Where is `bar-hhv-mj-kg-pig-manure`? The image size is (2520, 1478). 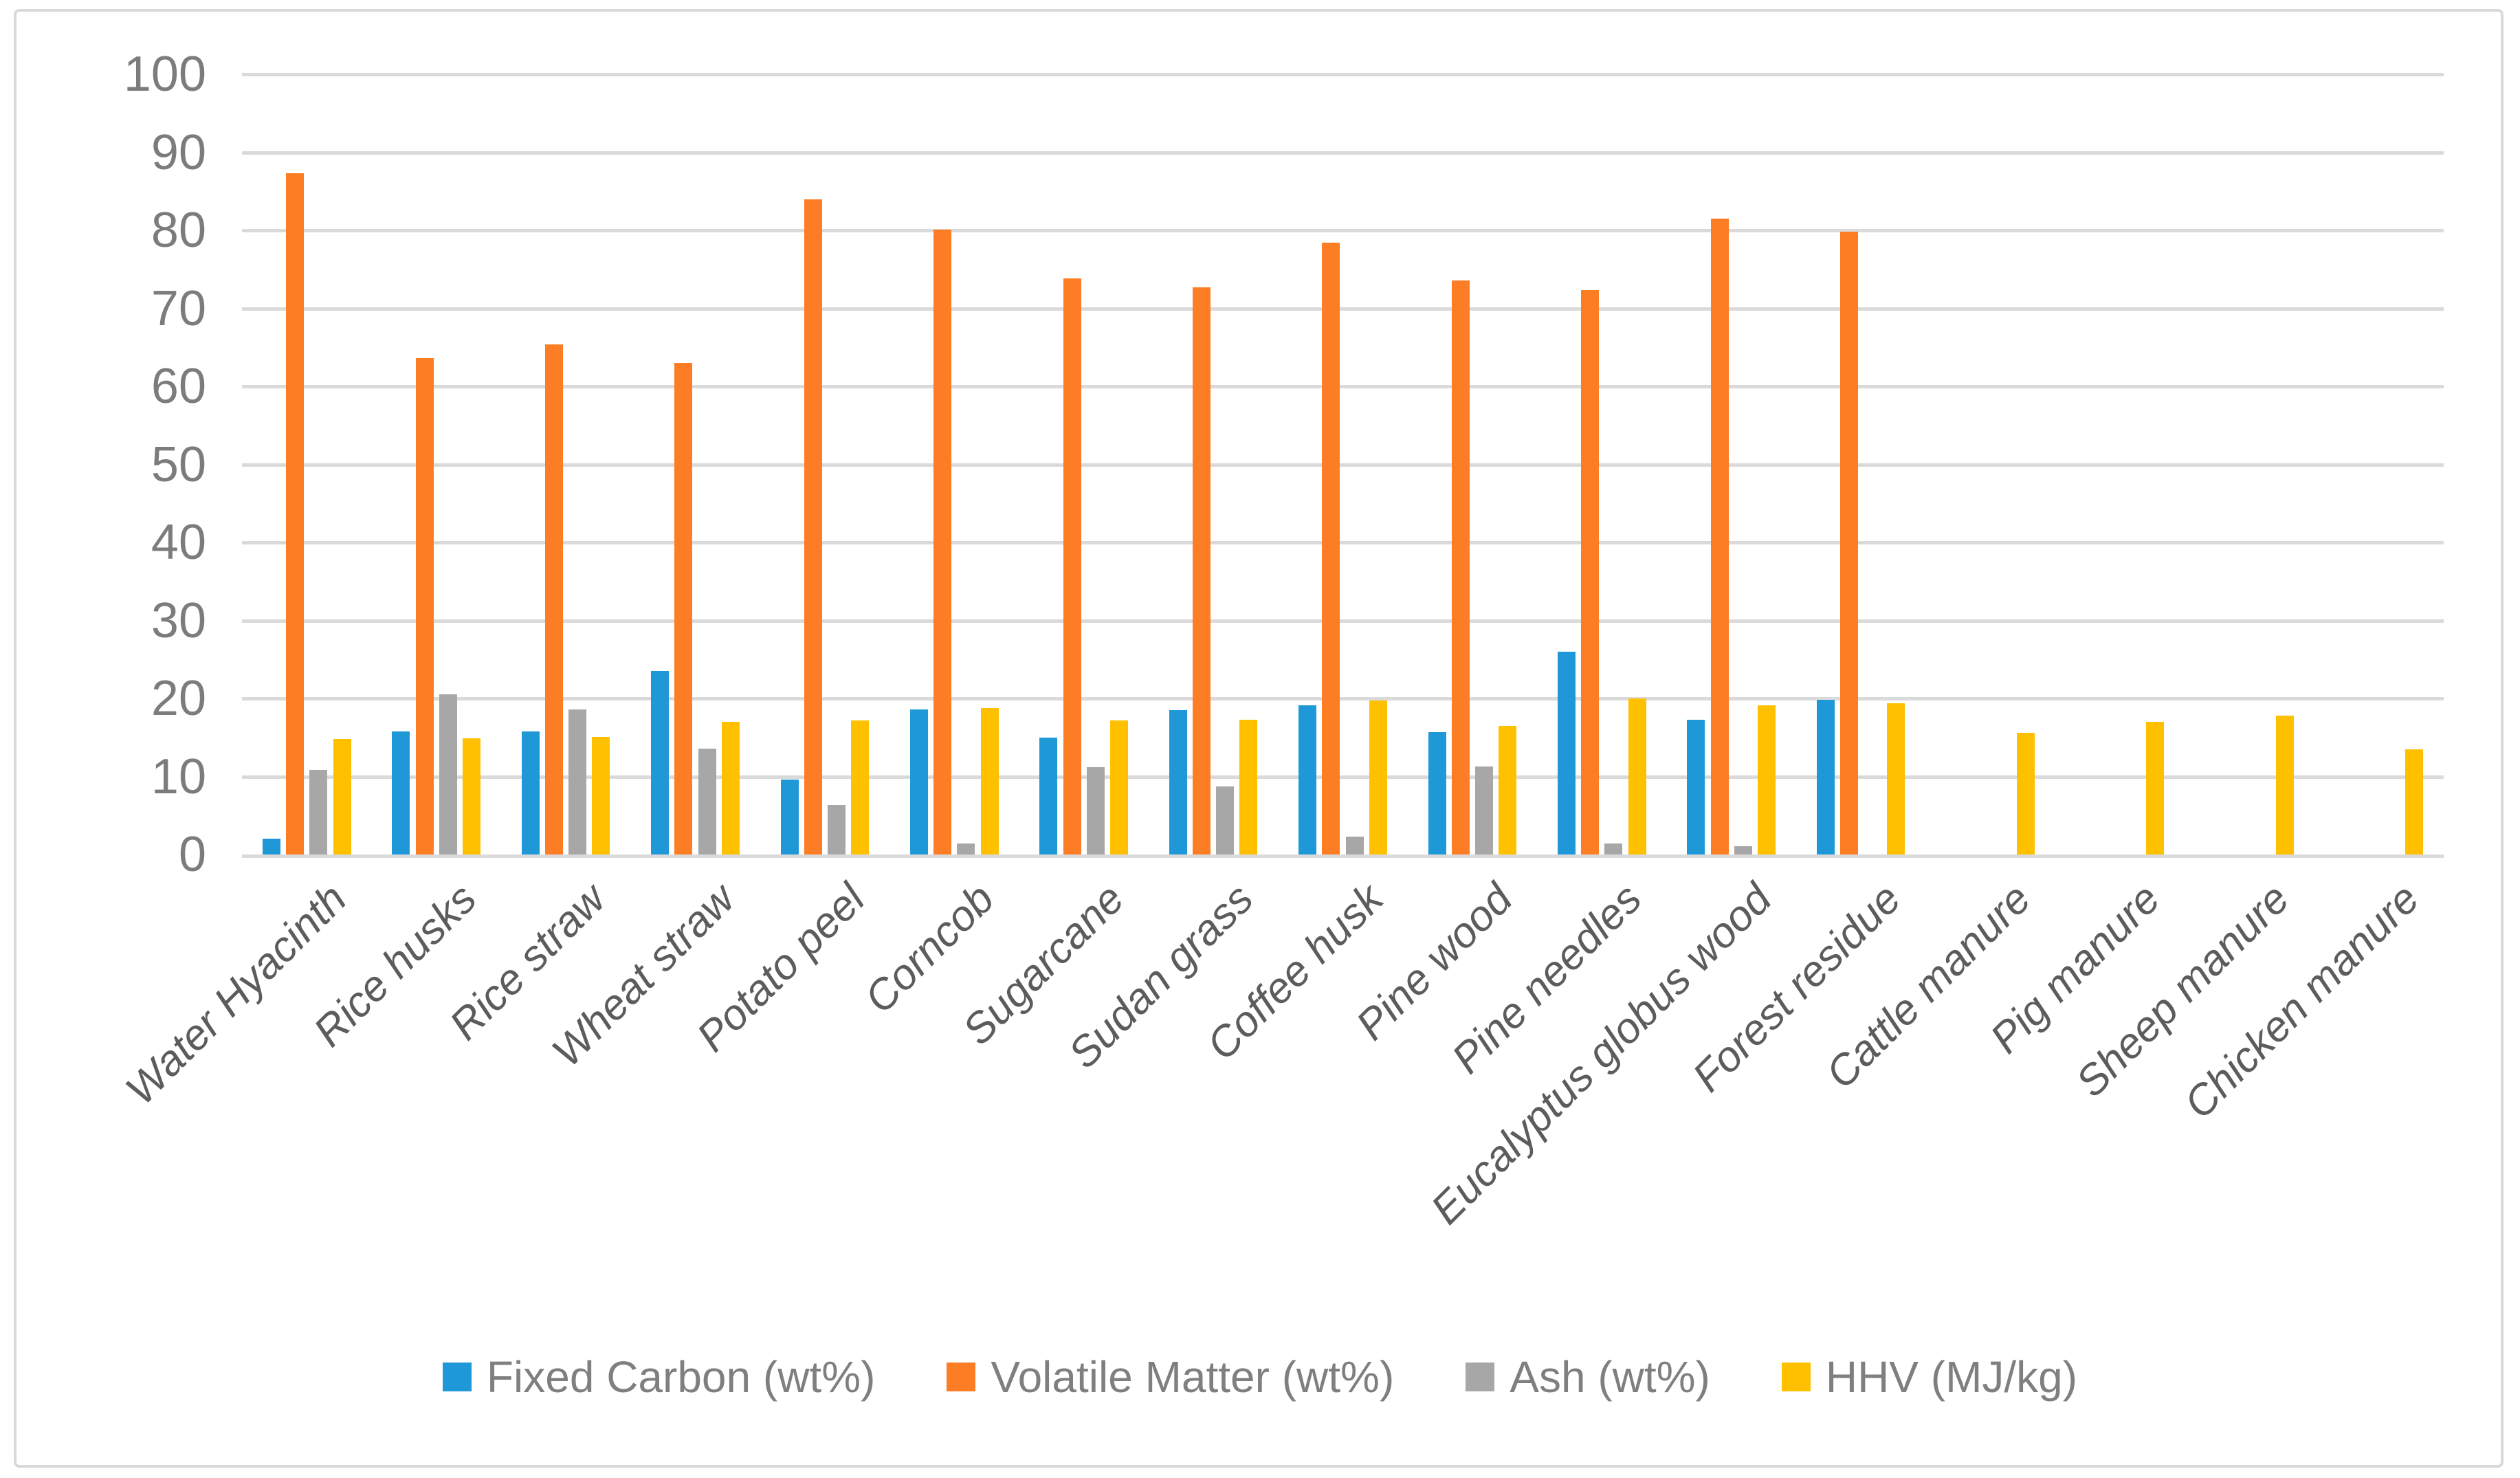
bar-hhv-mj-kg-pig-manure is located at coordinates (2155, 788).